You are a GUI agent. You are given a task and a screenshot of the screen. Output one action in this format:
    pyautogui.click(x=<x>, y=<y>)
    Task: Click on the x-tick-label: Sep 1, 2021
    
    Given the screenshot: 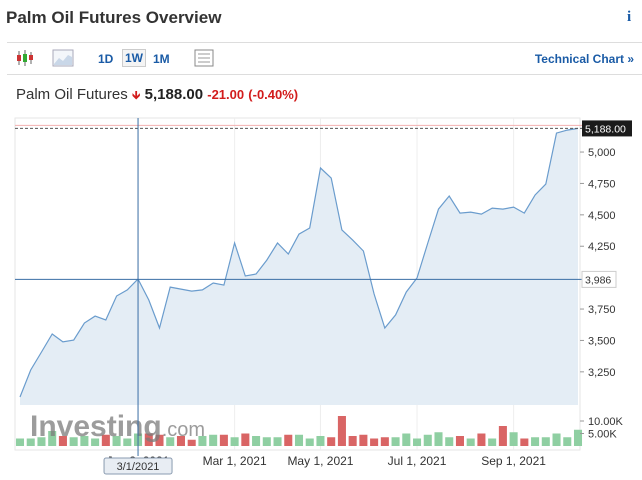 What is the action you would take?
    pyautogui.click(x=513, y=461)
    